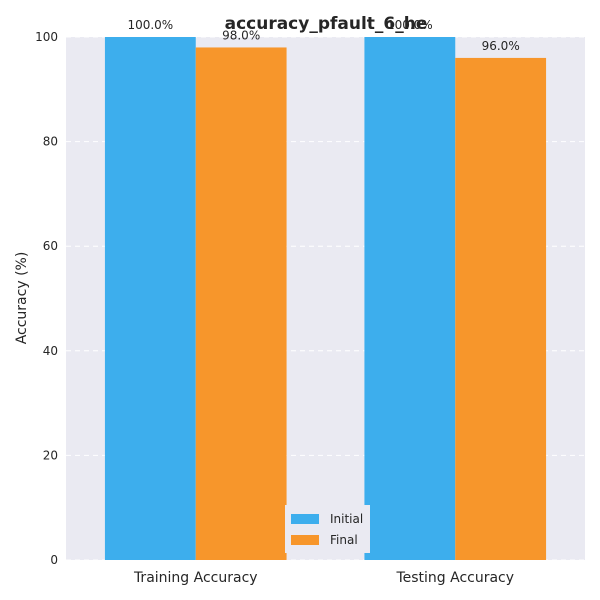 This screenshot has width=600, height=600. What do you see at coordinates (346, 519) in the screenshot?
I see `legend-label-initial: Initial` at bounding box center [346, 519].